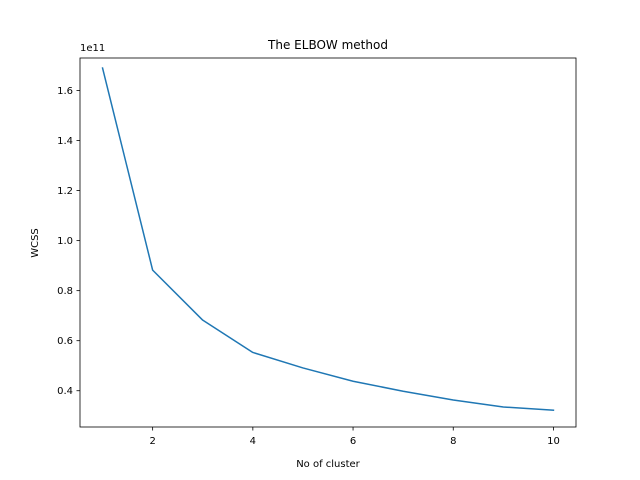 This screenshot has height=480, width=640. What do you see at coordinates (92, 48) in the screenshot?
I see `y-axis-offset-label: 1e11` at bounding box center [92, 48].